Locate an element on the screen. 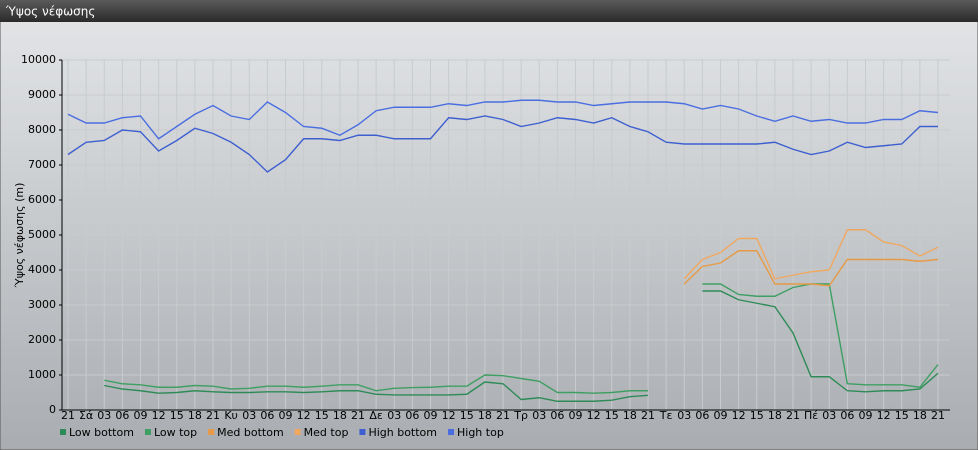 This screenshot has height=450, width=978. x-tick-label: Δε is located at coordinates (376, 415).